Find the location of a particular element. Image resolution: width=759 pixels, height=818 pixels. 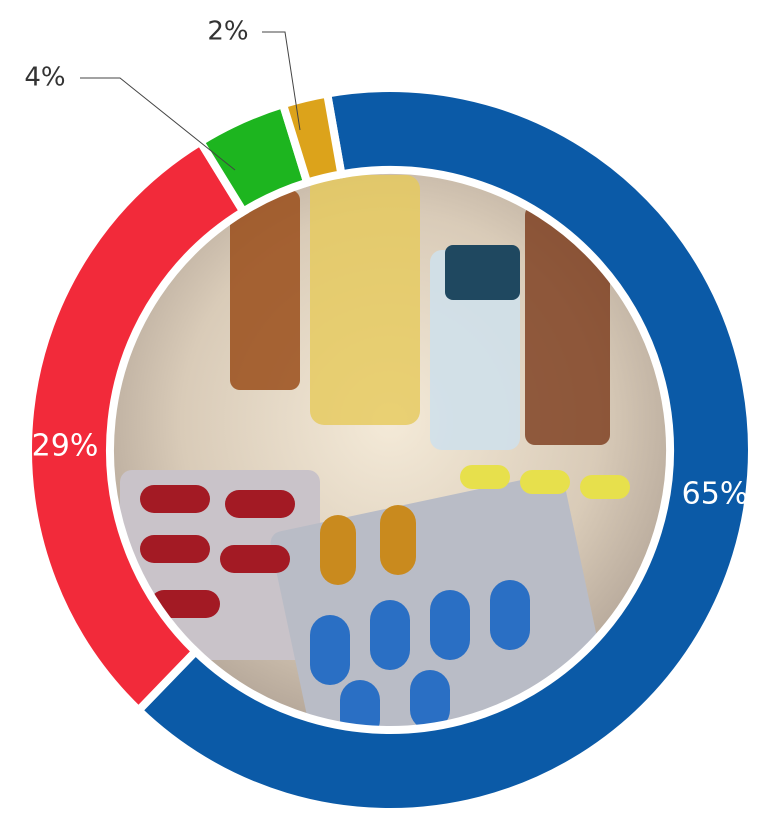

value-label: 4% is located at coordinates (44, 78).